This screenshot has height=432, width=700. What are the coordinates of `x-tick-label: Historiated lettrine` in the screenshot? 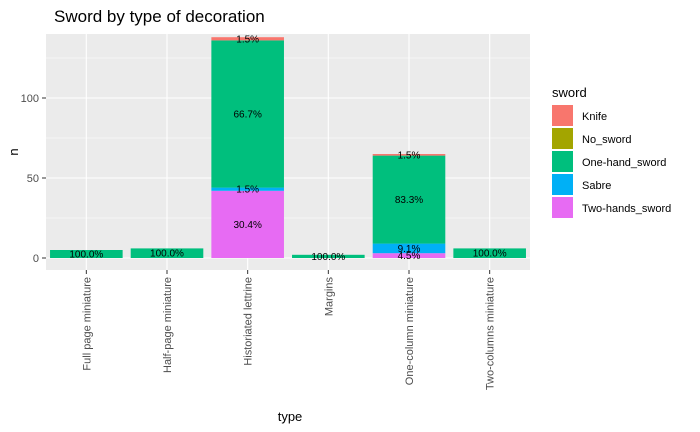 It's located at (249, 321).